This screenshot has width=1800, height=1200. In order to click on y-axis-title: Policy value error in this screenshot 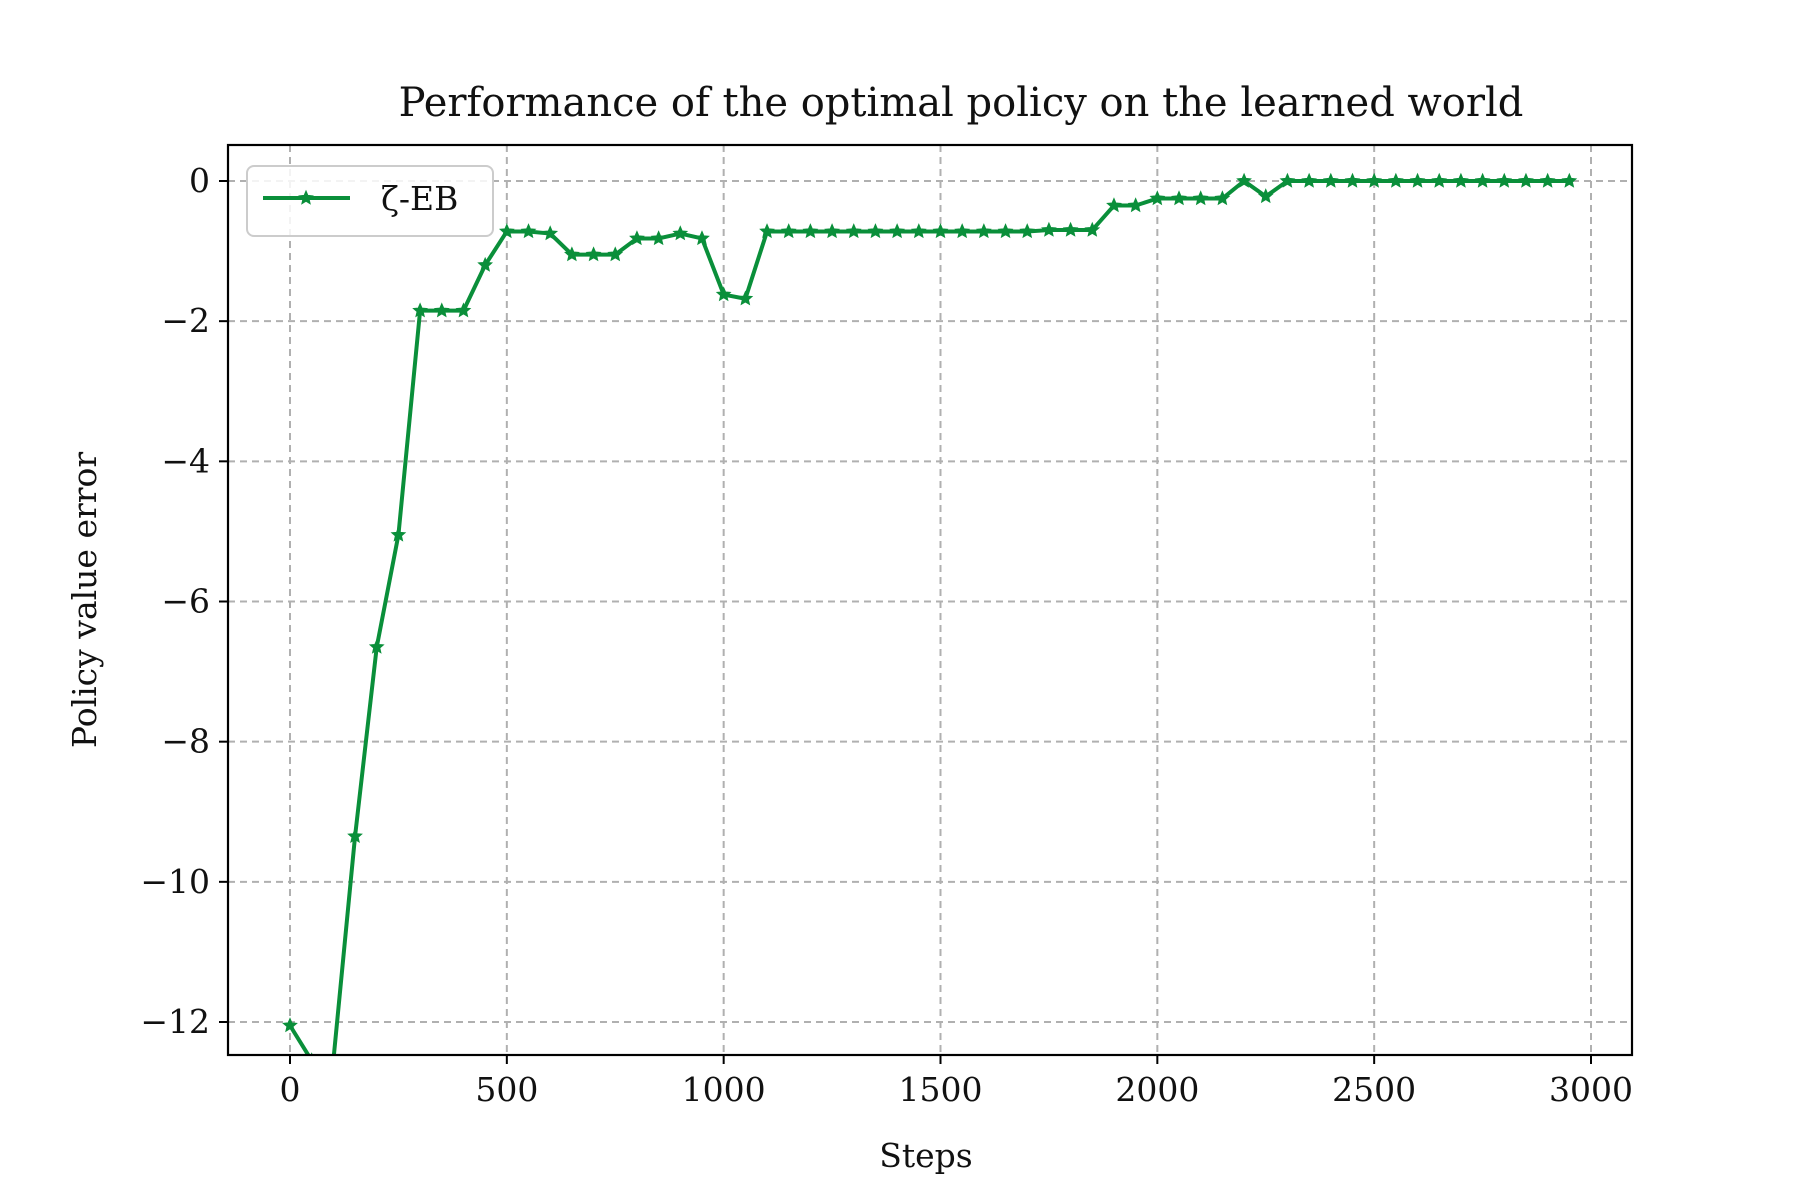, I will do `click(84, 600)`.